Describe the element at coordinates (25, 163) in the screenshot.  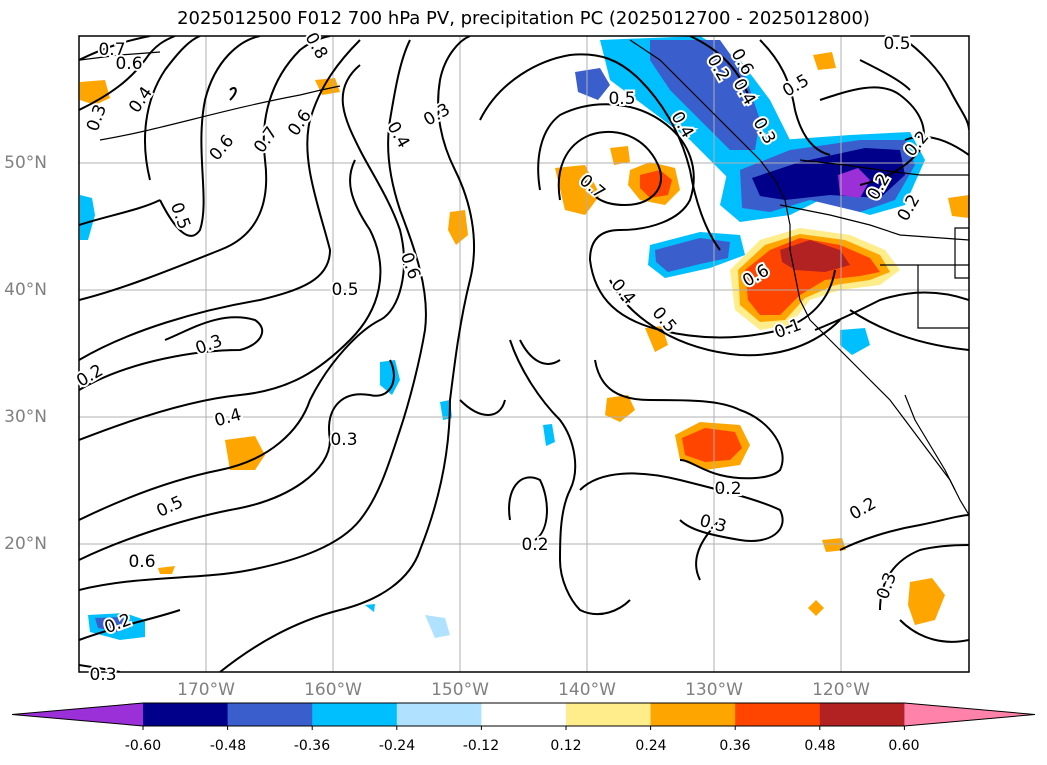
I see `lat-label: 50°N` at that location.